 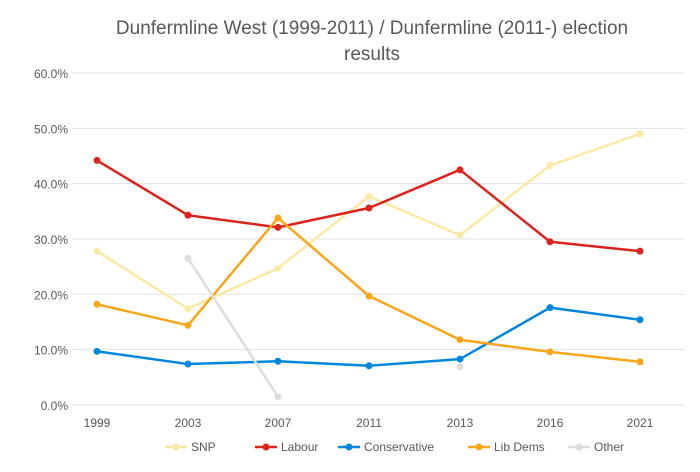 What do you see at coordinates (372, 54) in the screenshot?
I see `chart-title-line2: results` at bounding box center [372, 54].